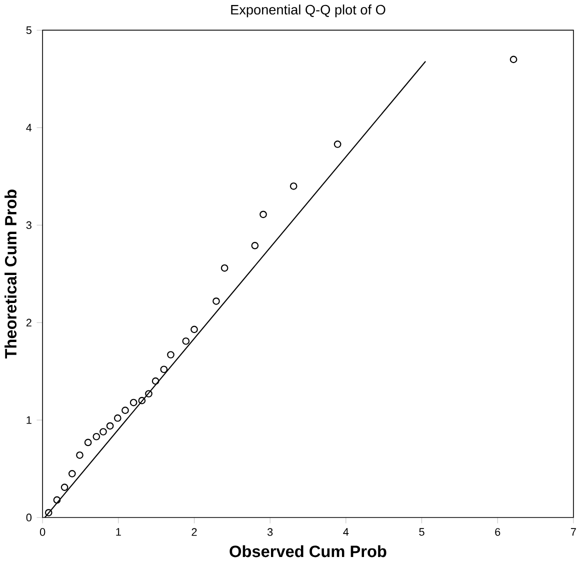  Describe the element at coordinates (29, 30) in the screenshot. I see `y-tick-label: 5` at that location.